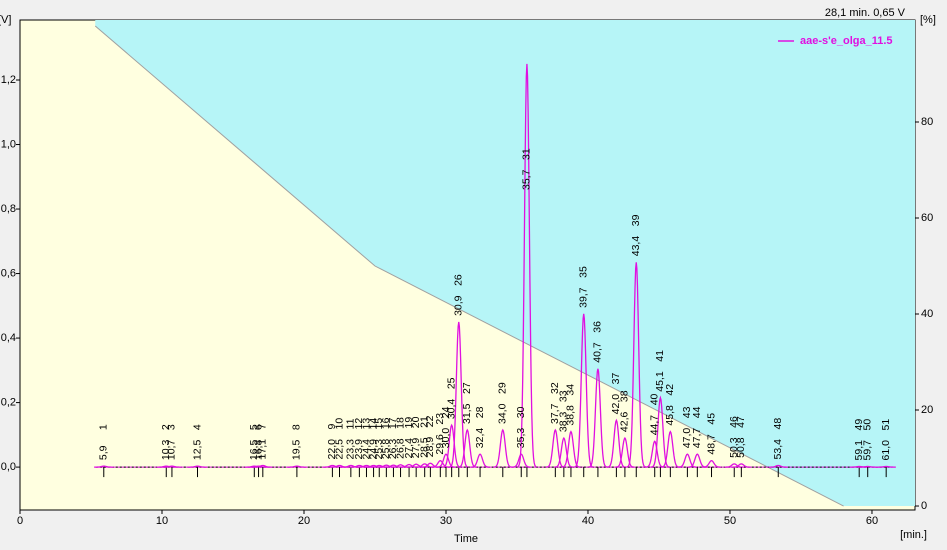 This screenshot has height=550, width=947. What do you see at coordinates (859, 450) in the screenshot?
I see `peak-time-label: 59,1` at bounding box center [859, 450].